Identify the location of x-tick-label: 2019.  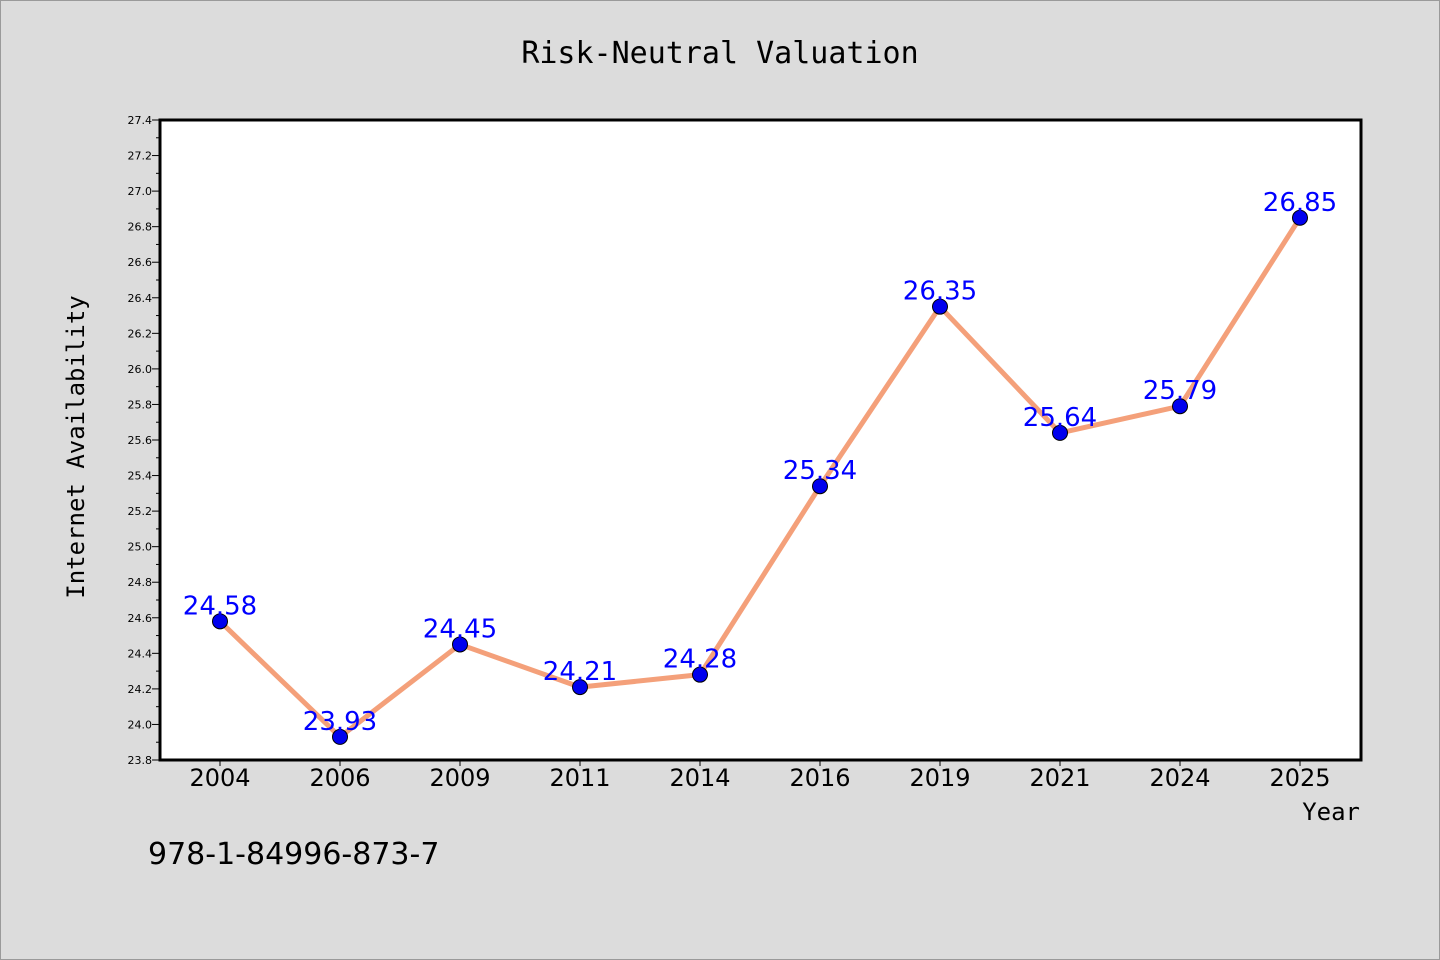
(939, 778).